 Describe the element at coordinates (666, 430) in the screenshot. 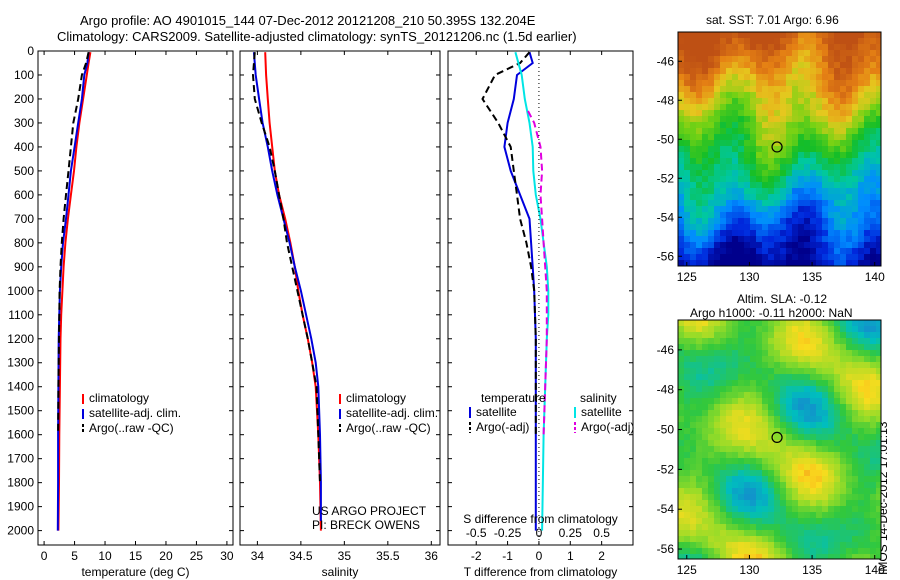

I see `sla-map-ytick-label: -50` at that location.